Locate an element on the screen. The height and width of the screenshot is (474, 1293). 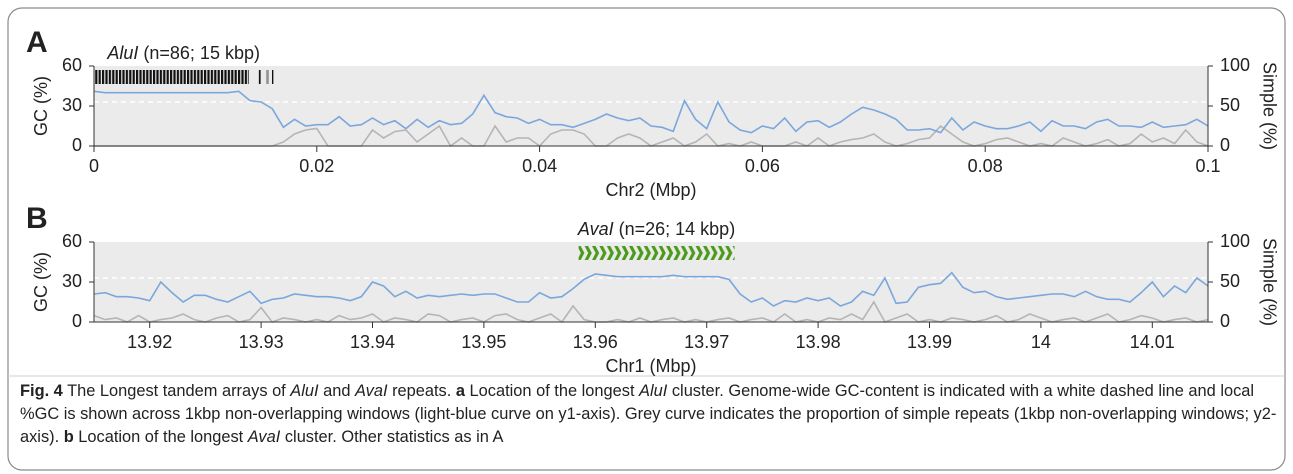
caption-label: b is located at coordinates (68, 437).